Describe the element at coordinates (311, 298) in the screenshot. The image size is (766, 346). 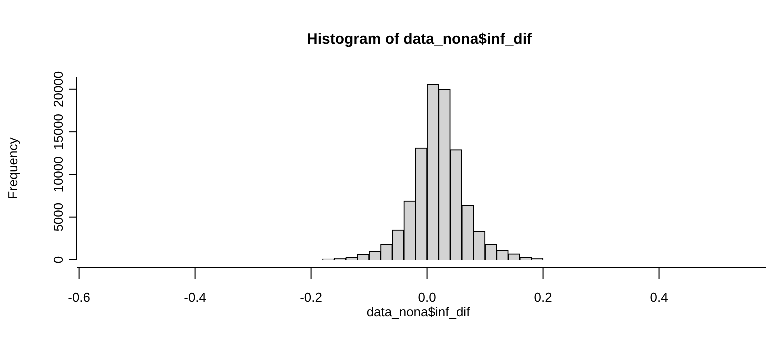
I see `x-tick-label: -0.2` at that location.